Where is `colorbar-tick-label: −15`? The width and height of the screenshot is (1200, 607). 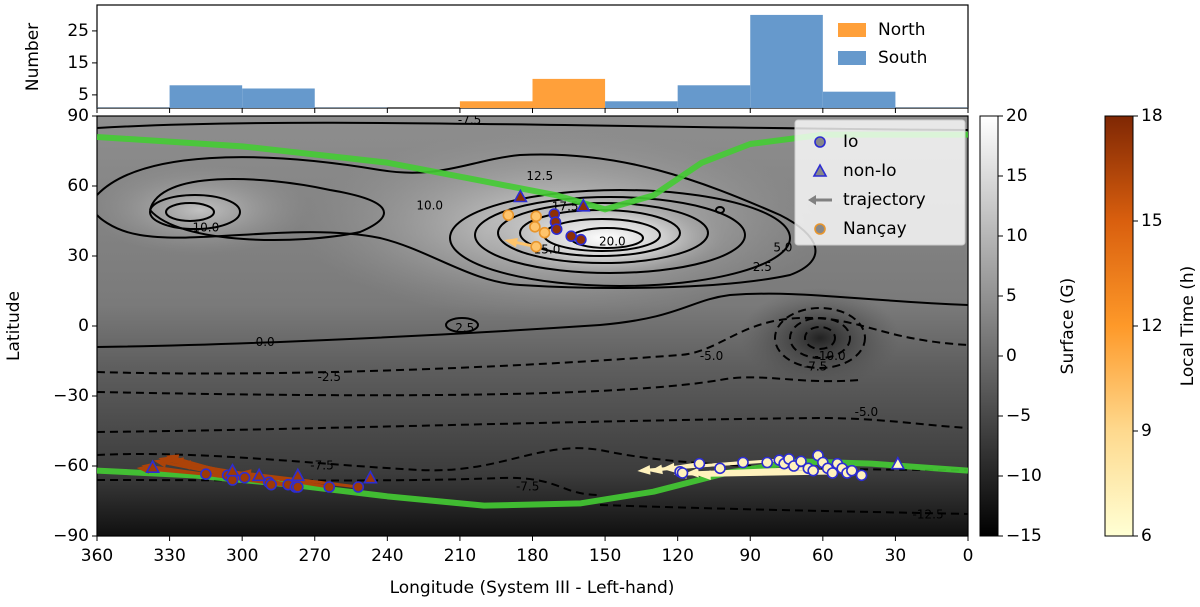 colorbar-tick-label: −15 is located at coordinates (1024, 536).